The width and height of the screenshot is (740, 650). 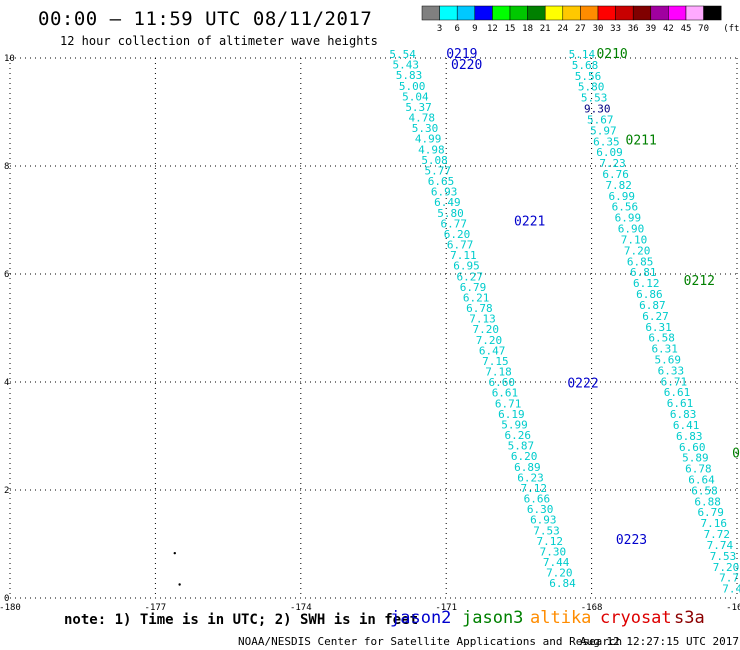 What do you see at coordinates (640, 261) in the screenshot?
I see `wave-height-value: 6.85` at bounding box center [640, 261].